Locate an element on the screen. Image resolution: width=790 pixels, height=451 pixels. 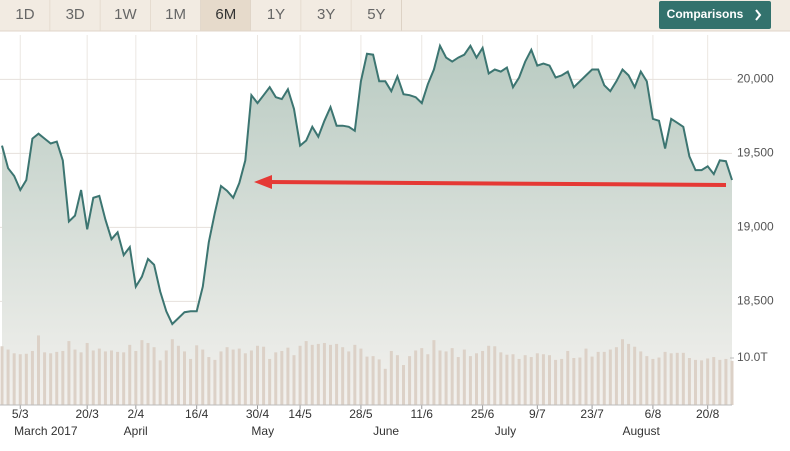
x-tick-label: 30/4 is located at coordinates (258, 414).